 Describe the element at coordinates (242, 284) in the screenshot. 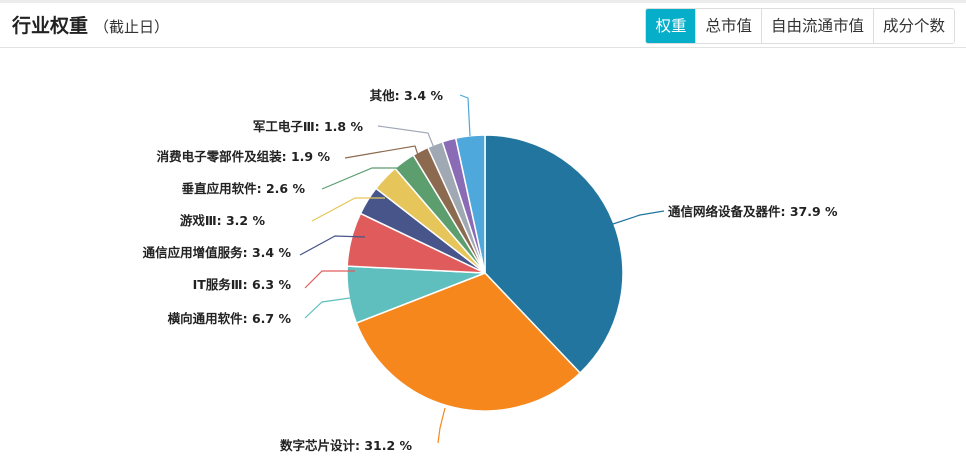

I see `slice-label: IT服务Ⅲ: 6.3 %` at that location.